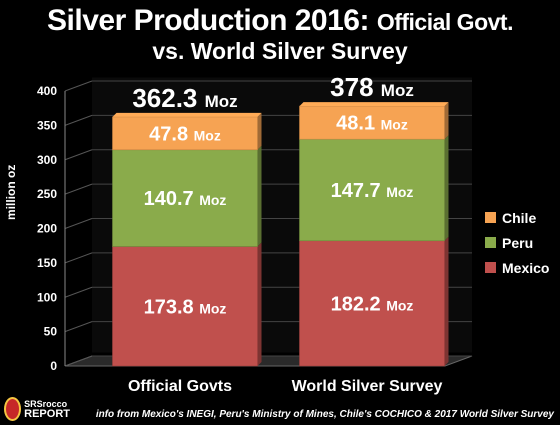 The image size is (560, 425). I want to click on y-axis-label: million oz, so click(11, 192).